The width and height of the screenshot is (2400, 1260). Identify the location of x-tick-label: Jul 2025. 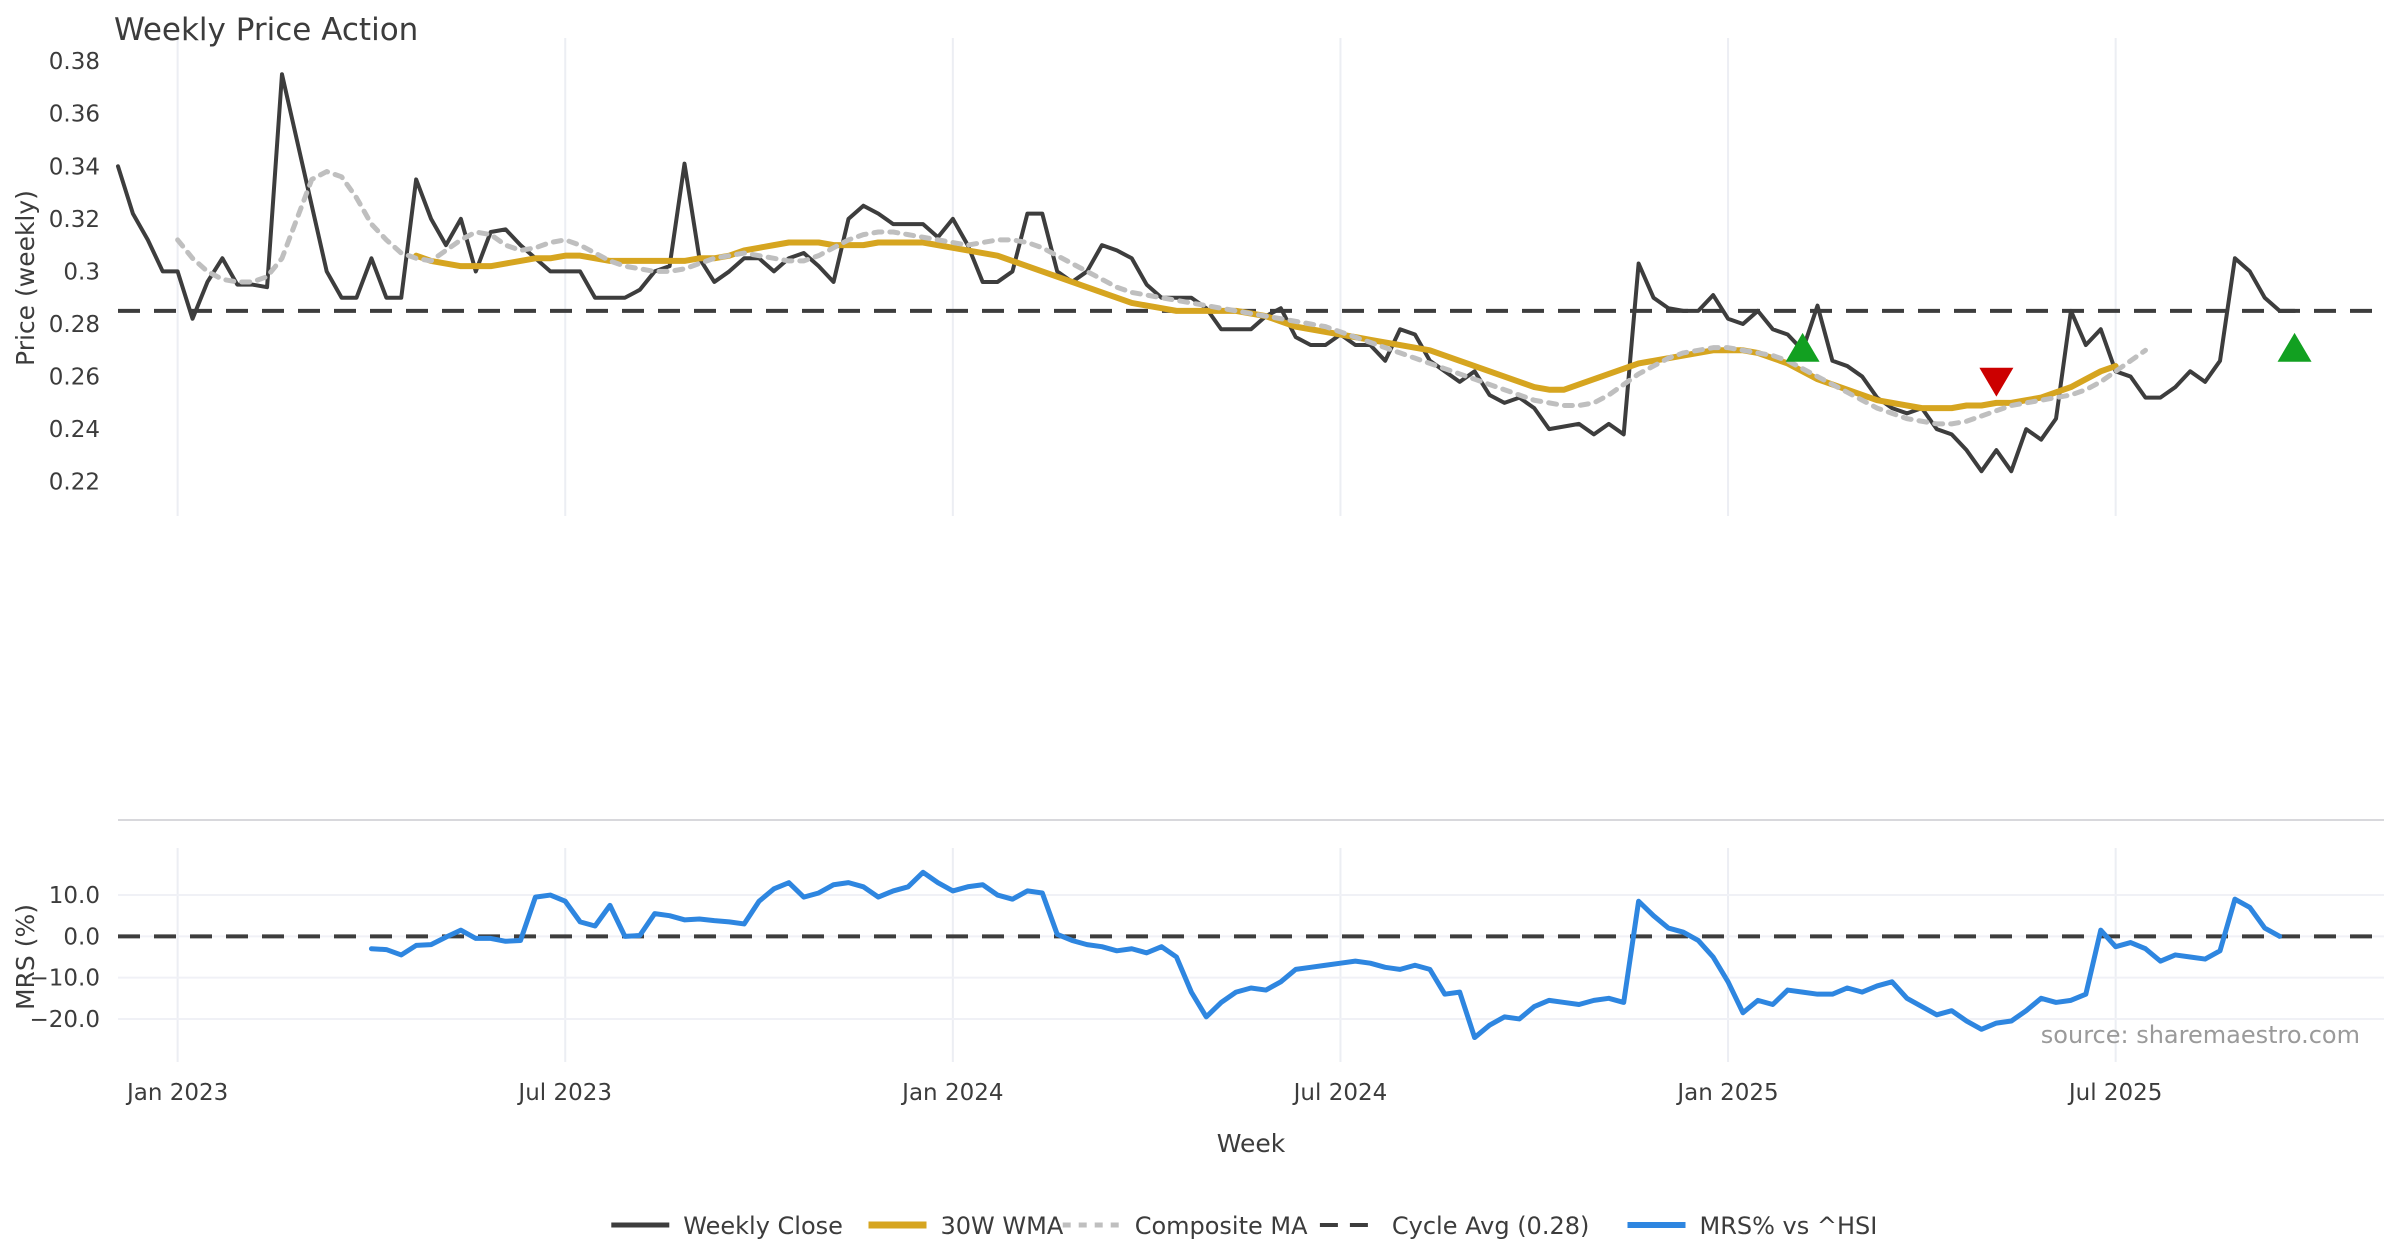
(2115, 1093).